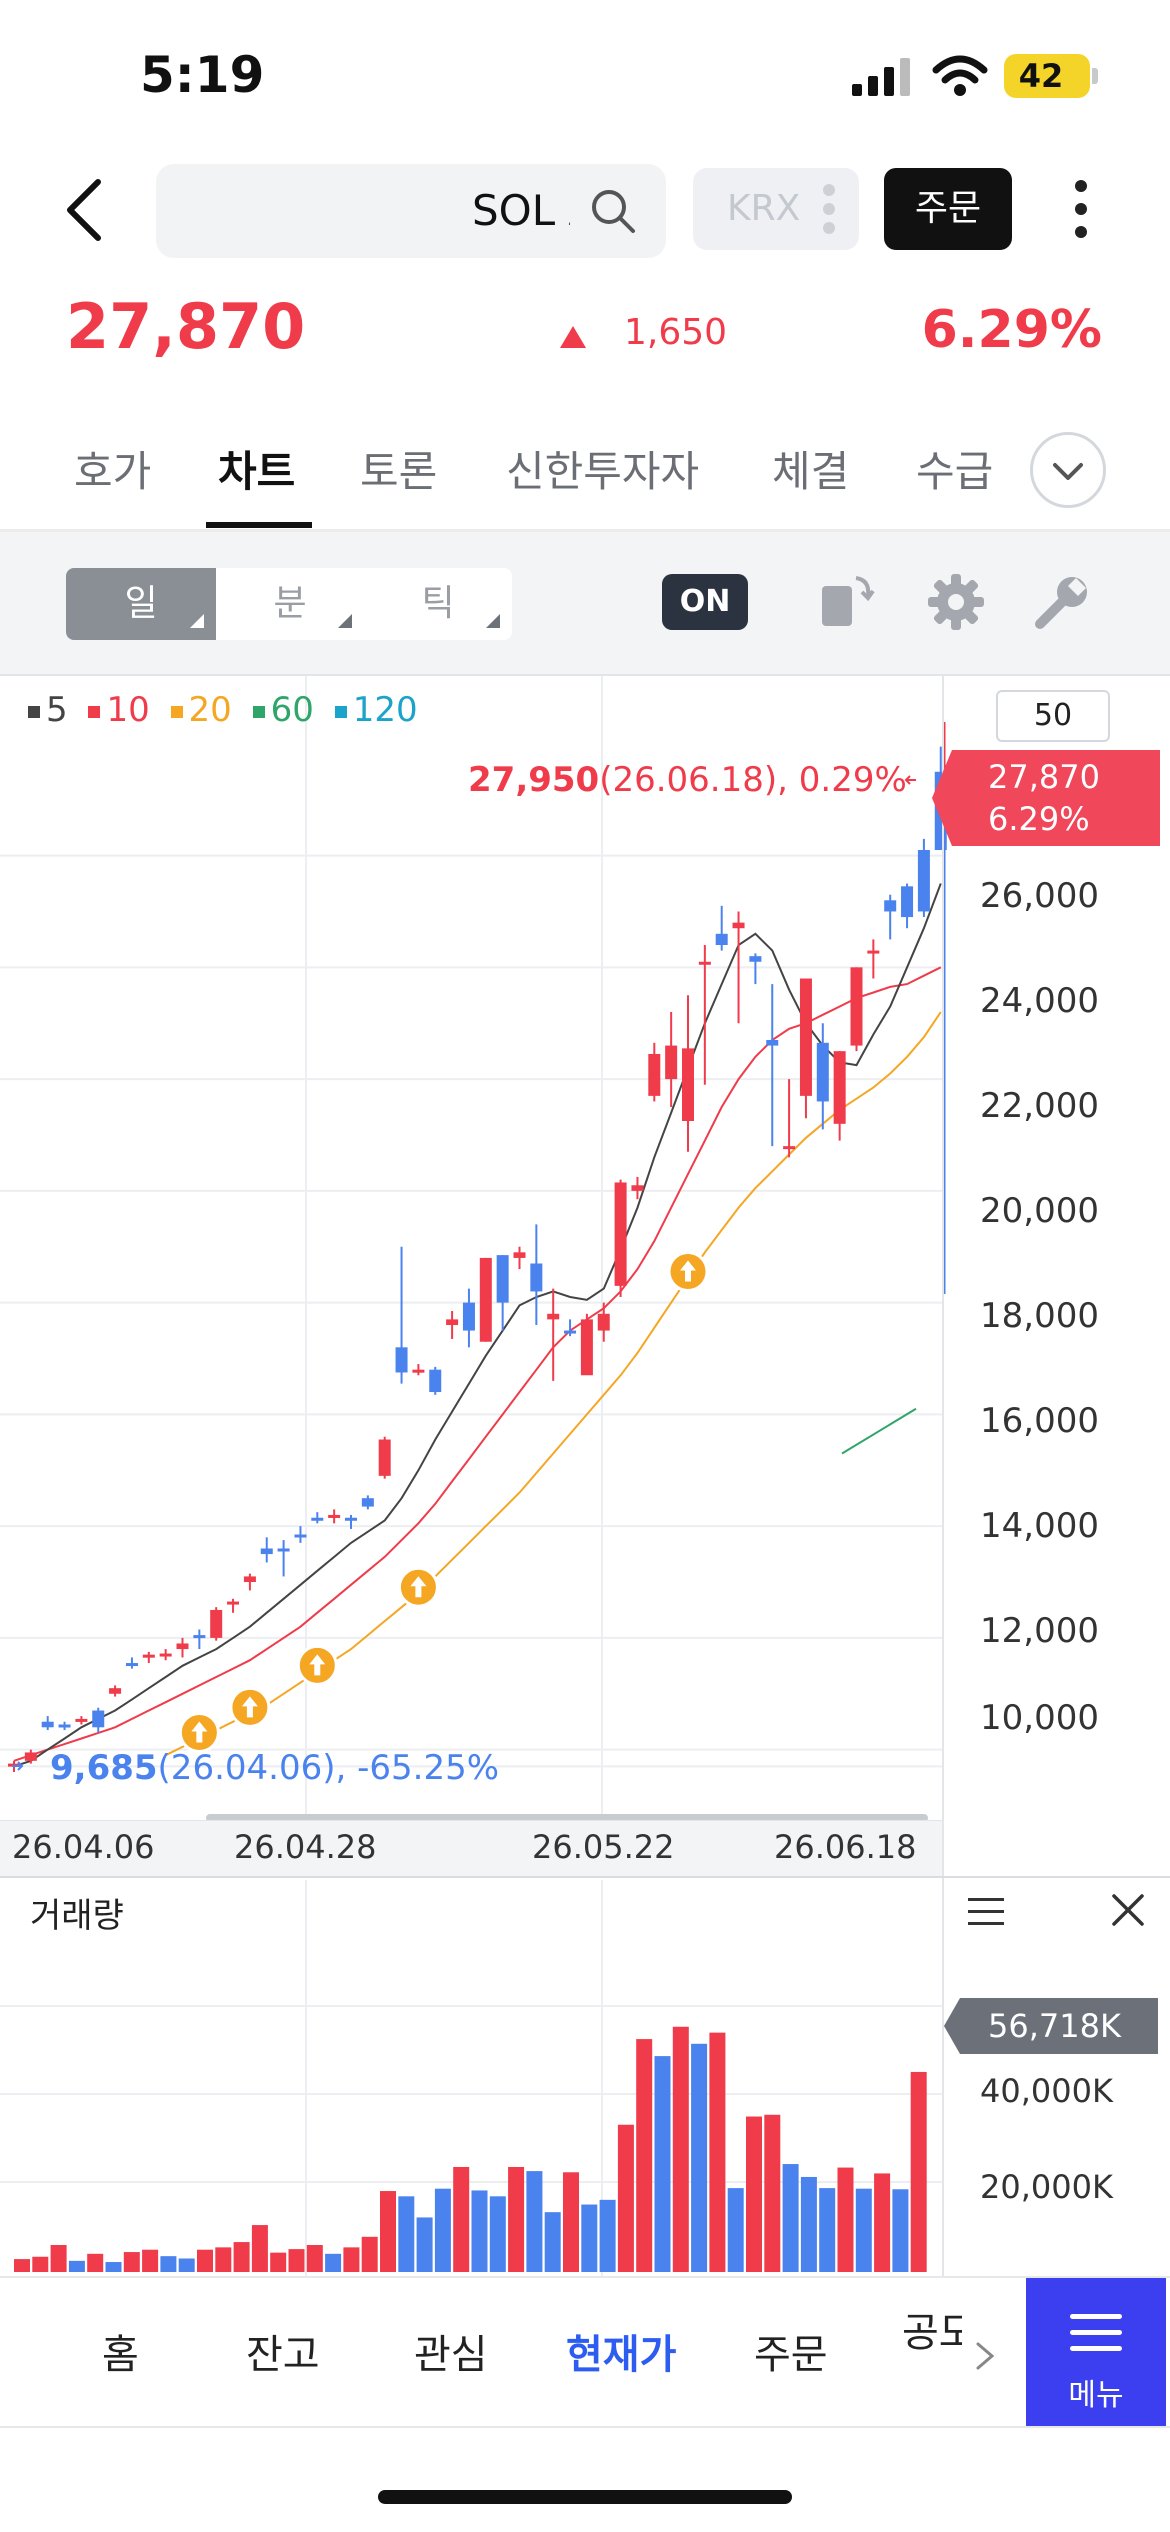  What do you see at coordinates (879, 1431) in the screenshot?
I see `ma60-line` at bounding box center [879, 1431].